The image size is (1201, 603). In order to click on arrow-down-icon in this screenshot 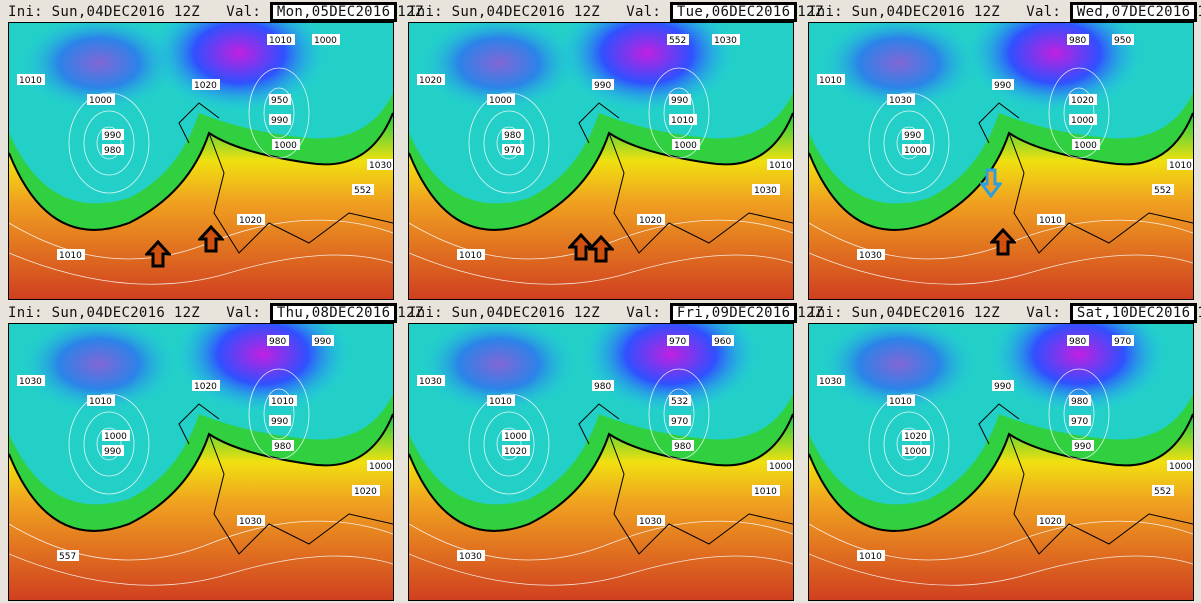, I will do `click(991, 185)`.